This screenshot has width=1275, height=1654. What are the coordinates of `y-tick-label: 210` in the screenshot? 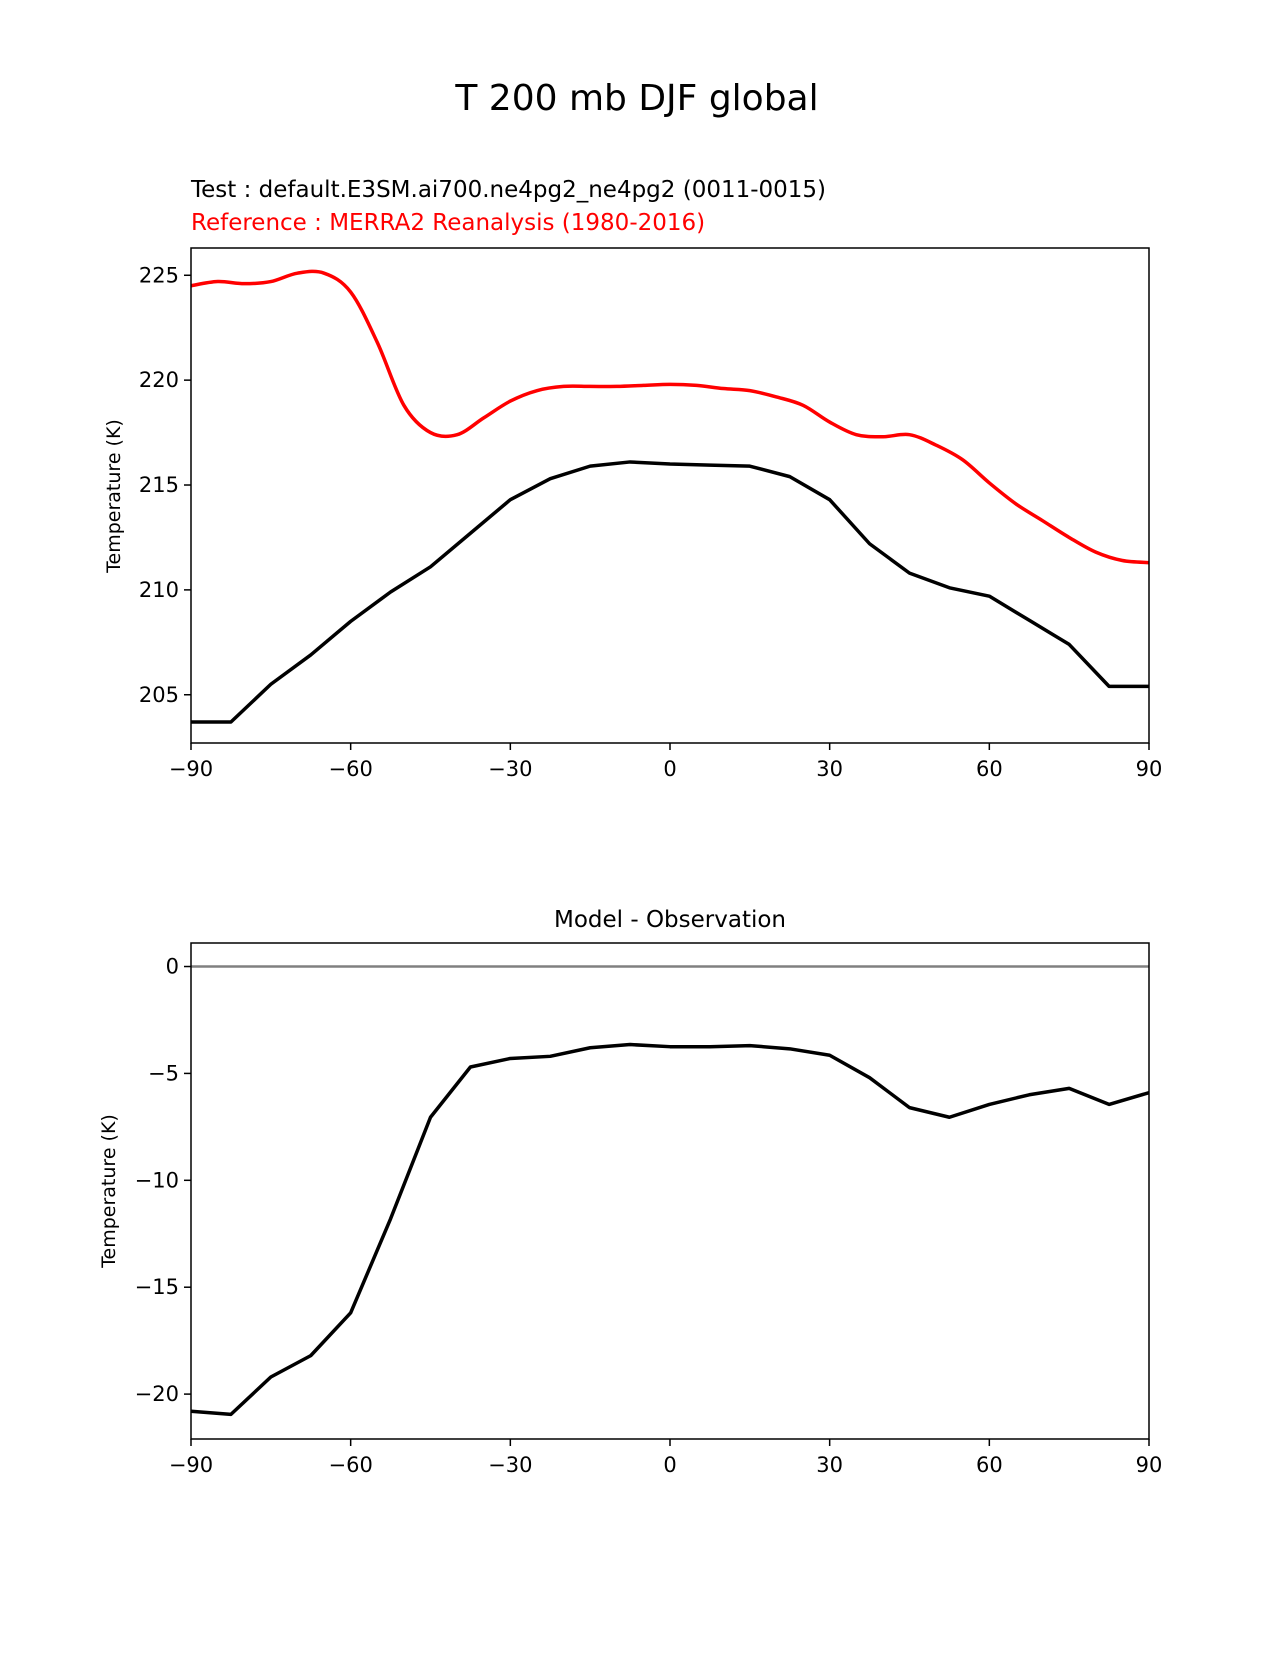 It's located at (159, 590).